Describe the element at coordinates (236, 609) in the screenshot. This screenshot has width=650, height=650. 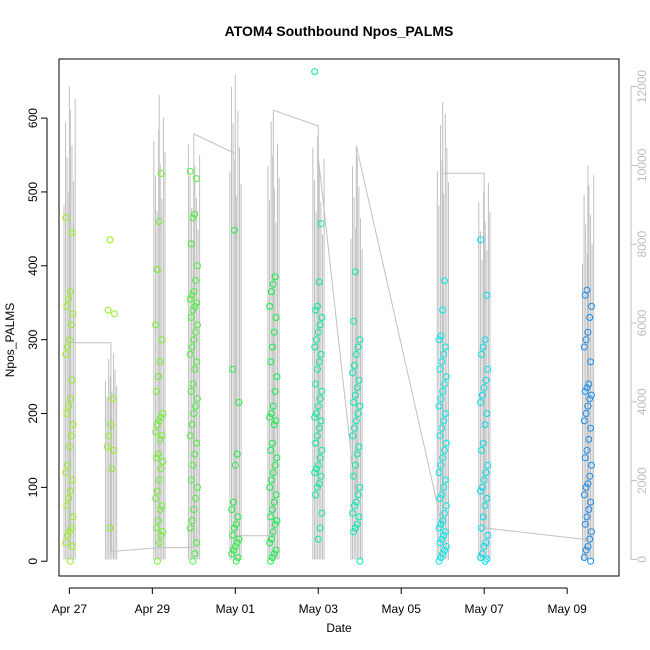
I see `x-tick-label: May 01` at that location.